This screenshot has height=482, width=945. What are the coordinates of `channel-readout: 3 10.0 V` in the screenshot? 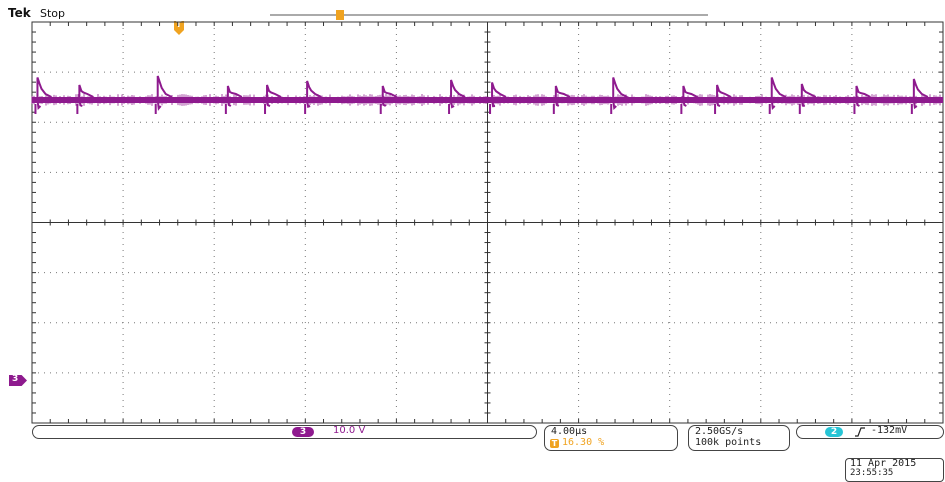 It's located at (284, 432).